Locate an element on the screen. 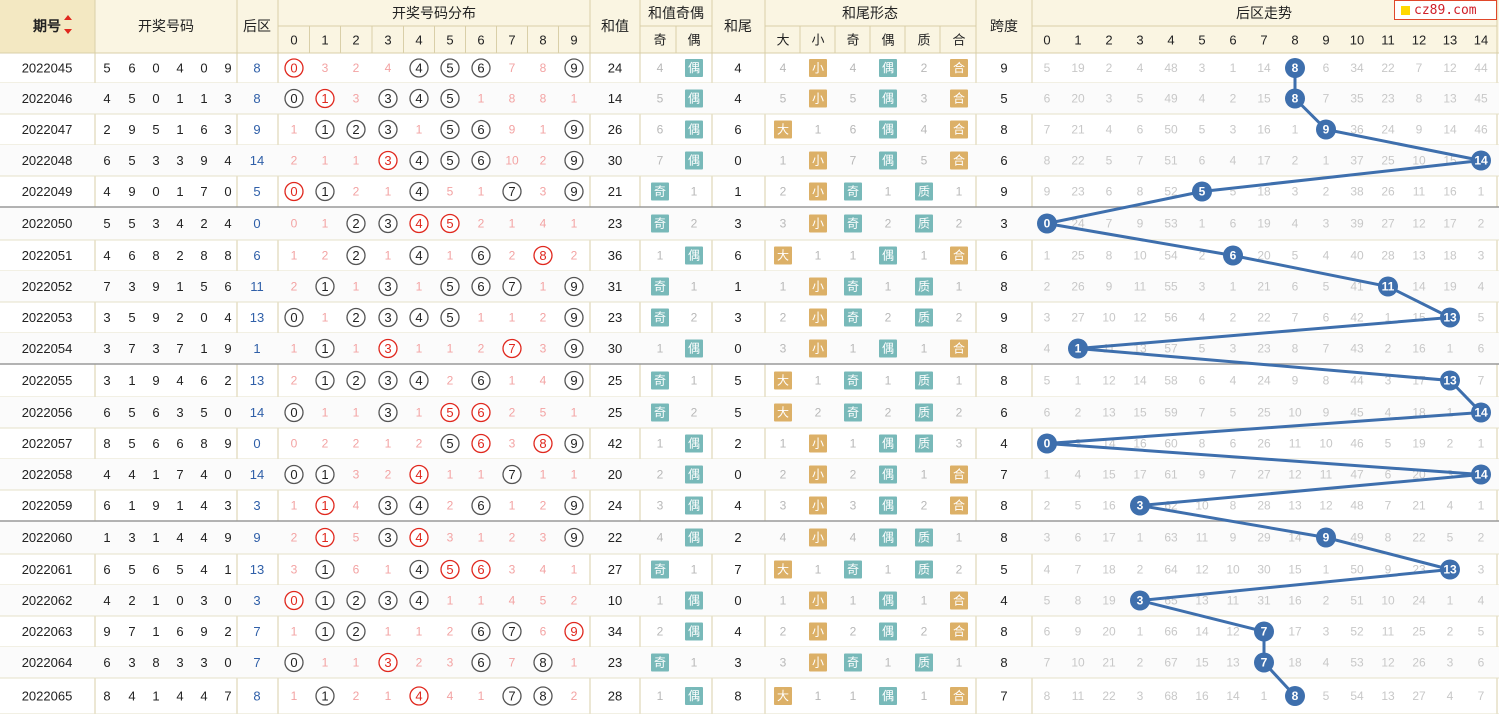  trend-hit-number: 5 is located at coordinates (1202, 192).